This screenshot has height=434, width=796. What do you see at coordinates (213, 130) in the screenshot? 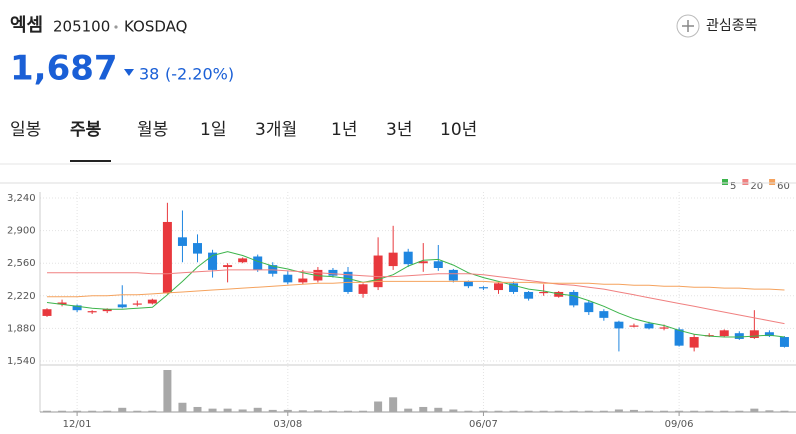
I see `tab: 1일` at bounding box center [213, 130].